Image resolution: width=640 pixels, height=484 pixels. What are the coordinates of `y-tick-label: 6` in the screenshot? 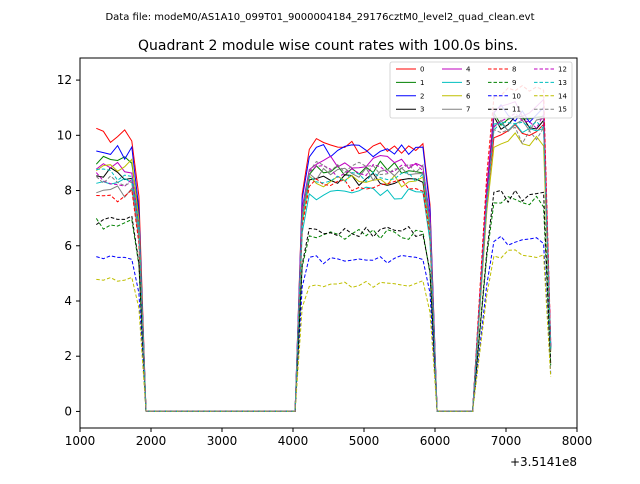 It's located at (68, 246).